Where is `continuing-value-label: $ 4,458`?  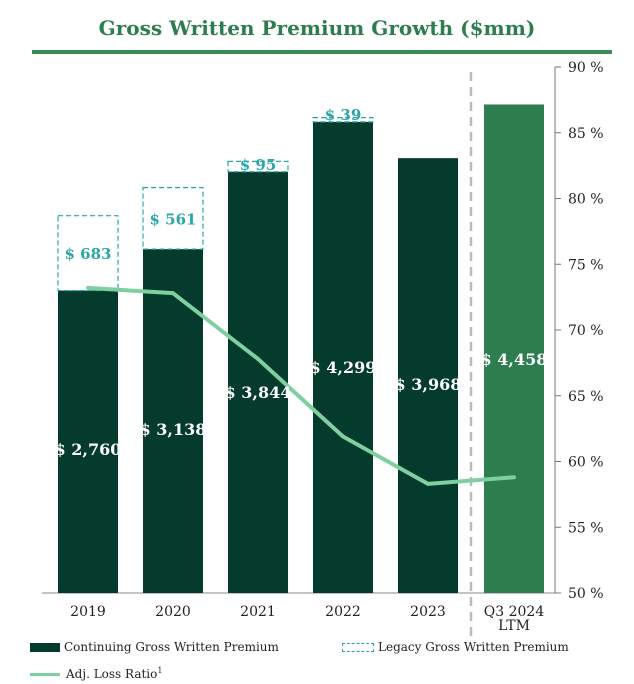 continuing-value-label: $ 4,458 is located at coordinates (514, 359).